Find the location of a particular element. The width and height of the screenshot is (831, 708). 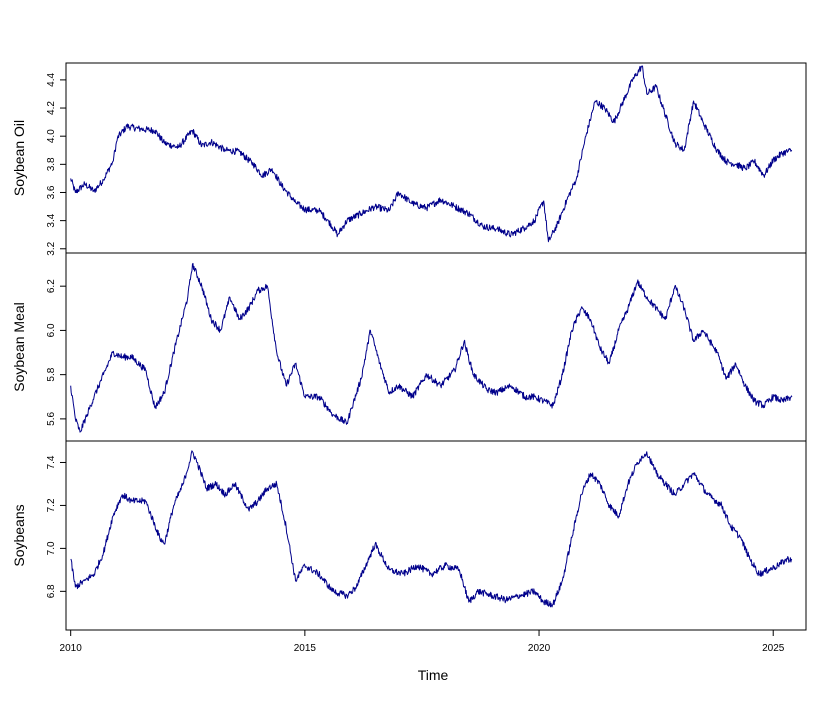

x-tick-label: 2020 is located at coordinates (539, 648).